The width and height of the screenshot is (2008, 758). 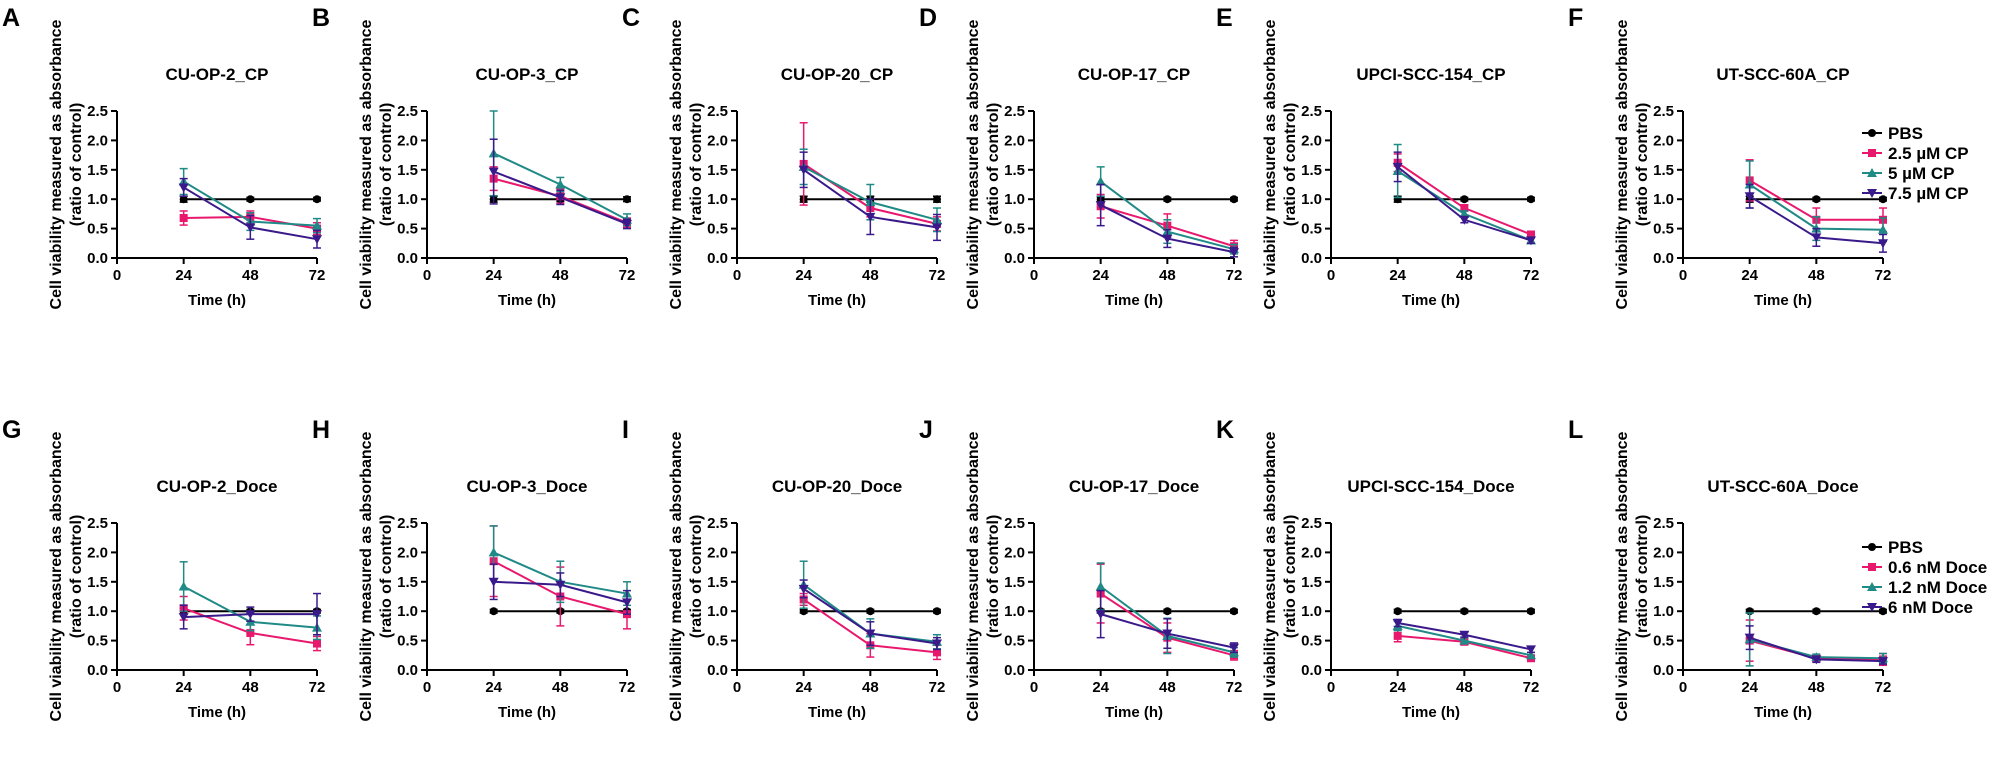 What do you see at coordinates (1575, 430) in the screenshot?
I see `panel-letter: L` at bounding box center [1575, 430].